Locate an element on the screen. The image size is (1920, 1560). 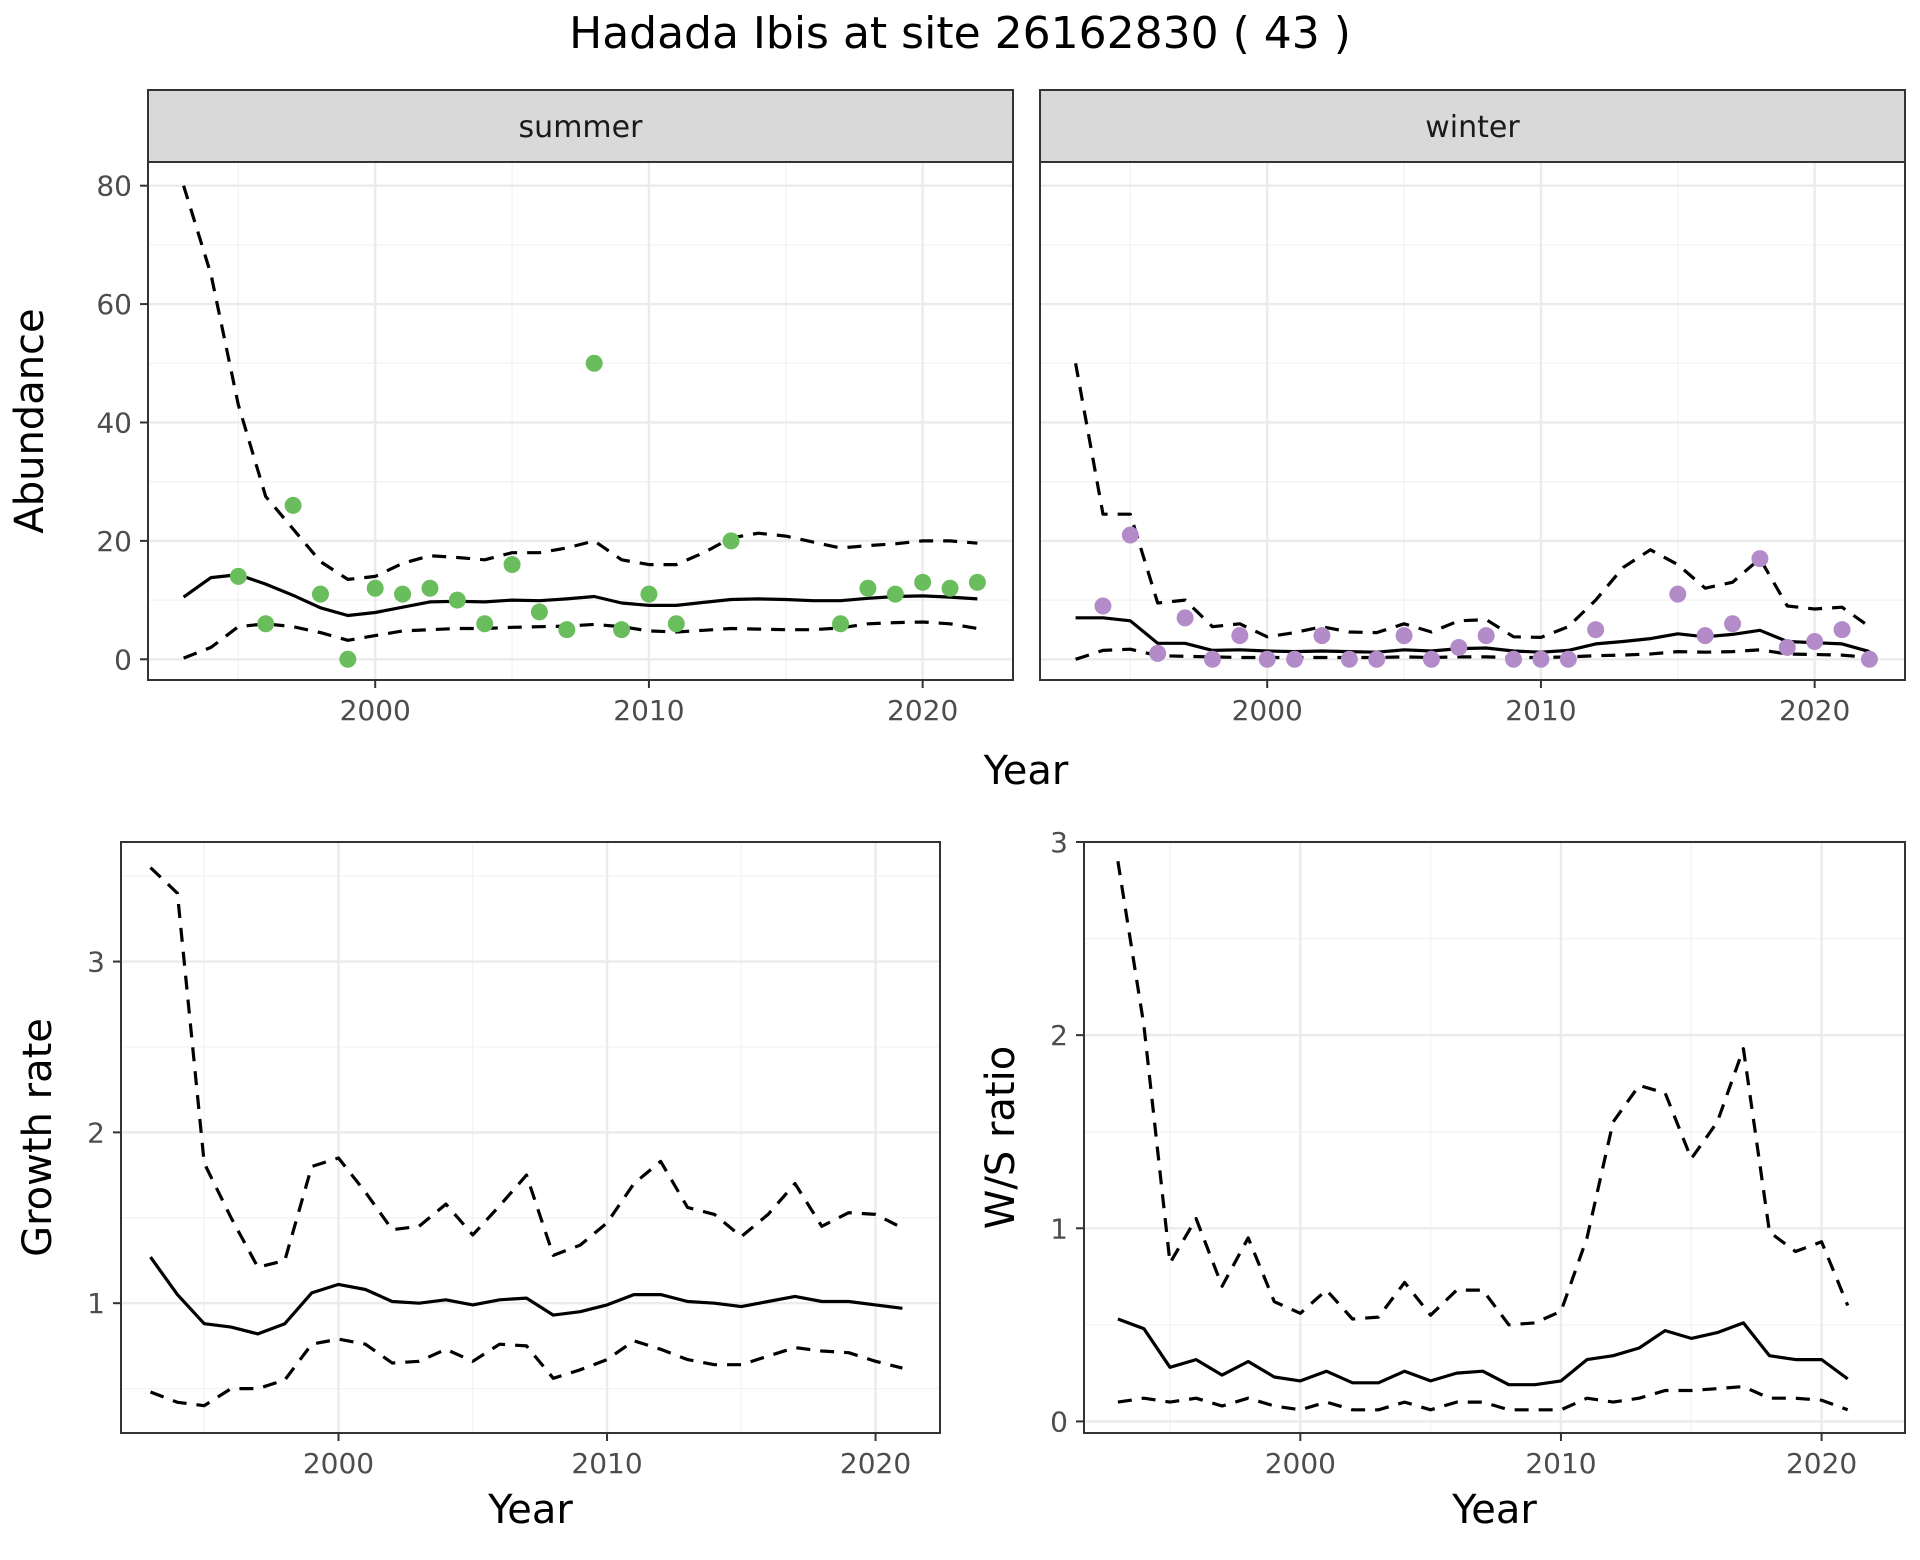
facet-strip-label: summer is located at coordinates (581, 127).